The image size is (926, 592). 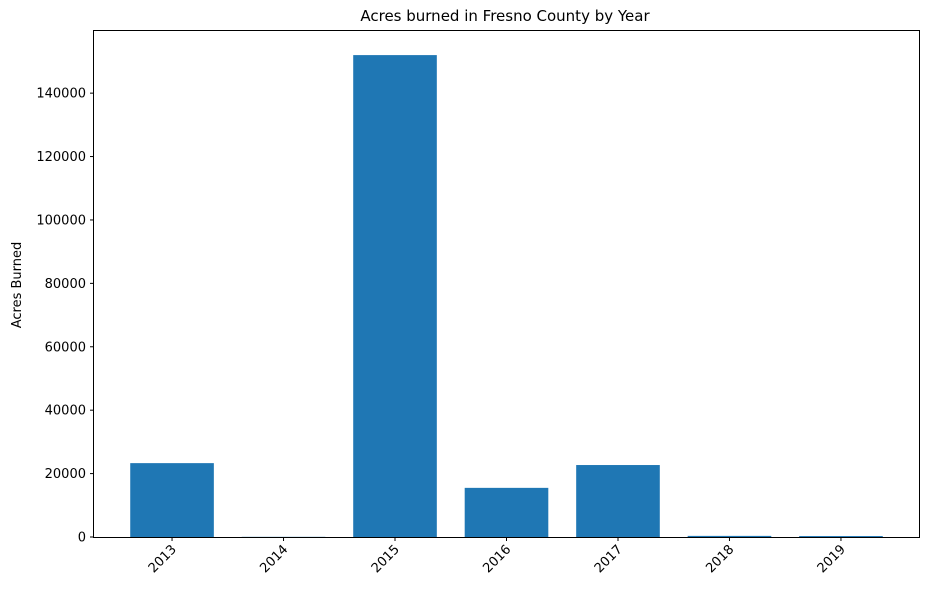 What do you see at coordinates (172, 500) in the screenshot?
I see `bar-2013` at bounding box center [172, 500].